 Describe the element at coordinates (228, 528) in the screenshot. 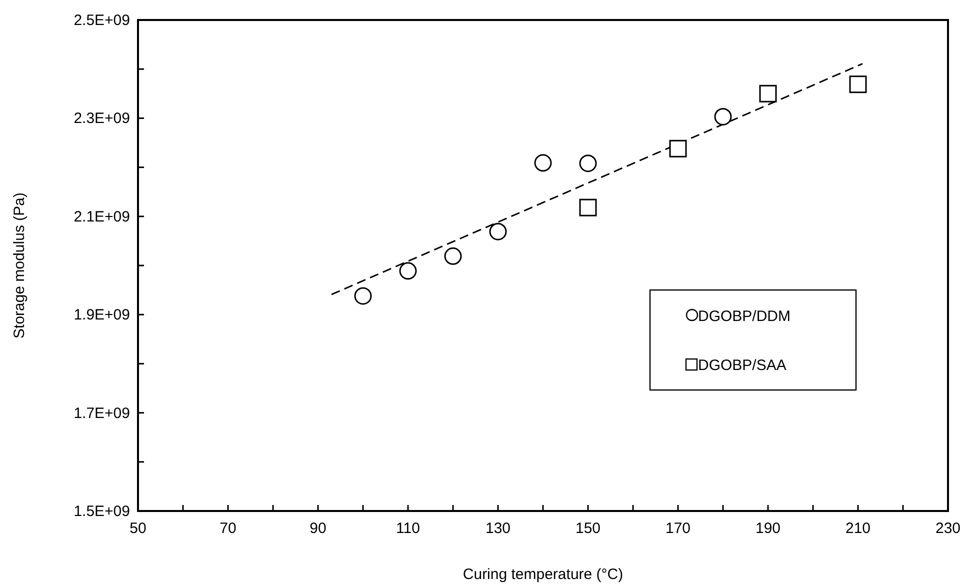

I see `x-tick-label: 70` at that location.